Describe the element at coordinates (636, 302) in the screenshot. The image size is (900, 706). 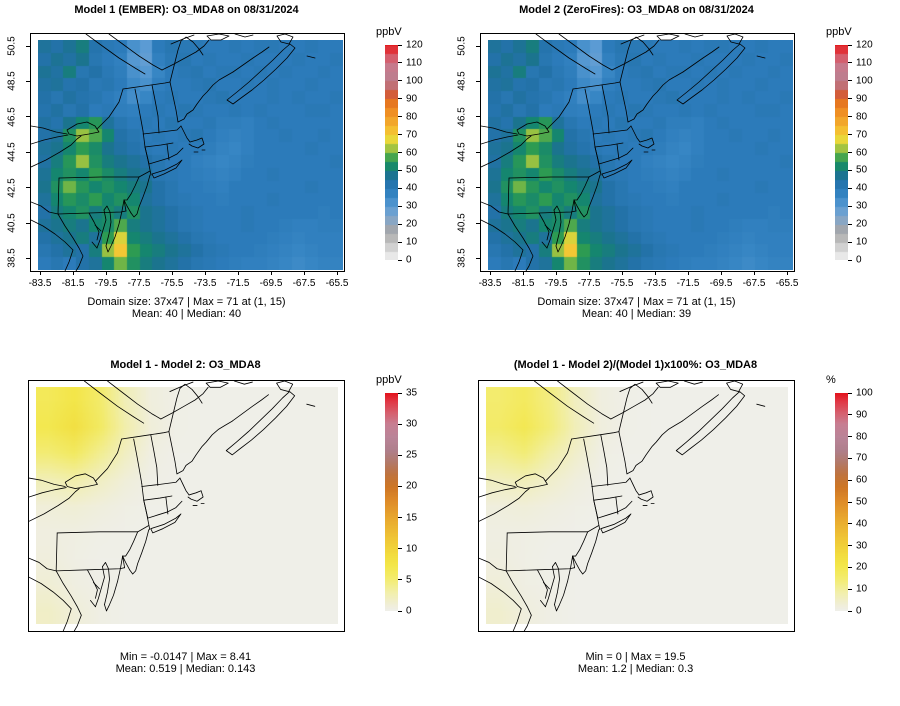
I see `stats-line: Domain size: 37x47 | Max = 71 at (1, 15)` at that location.